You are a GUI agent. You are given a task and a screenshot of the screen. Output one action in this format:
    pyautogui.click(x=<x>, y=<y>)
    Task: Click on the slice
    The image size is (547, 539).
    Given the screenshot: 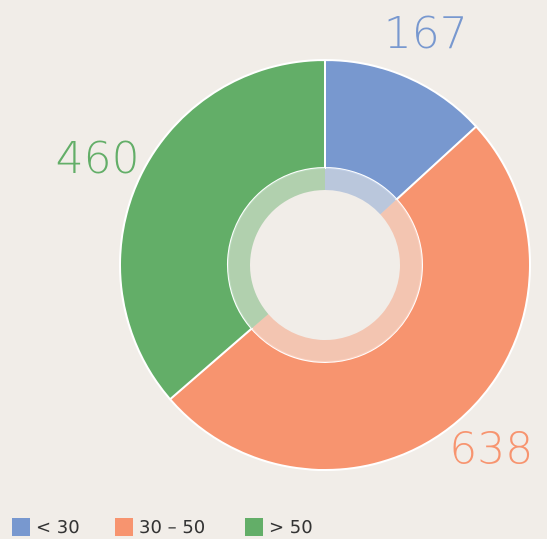 What is the action you would take?
    pyautogui.click(x=401, y=129)
    